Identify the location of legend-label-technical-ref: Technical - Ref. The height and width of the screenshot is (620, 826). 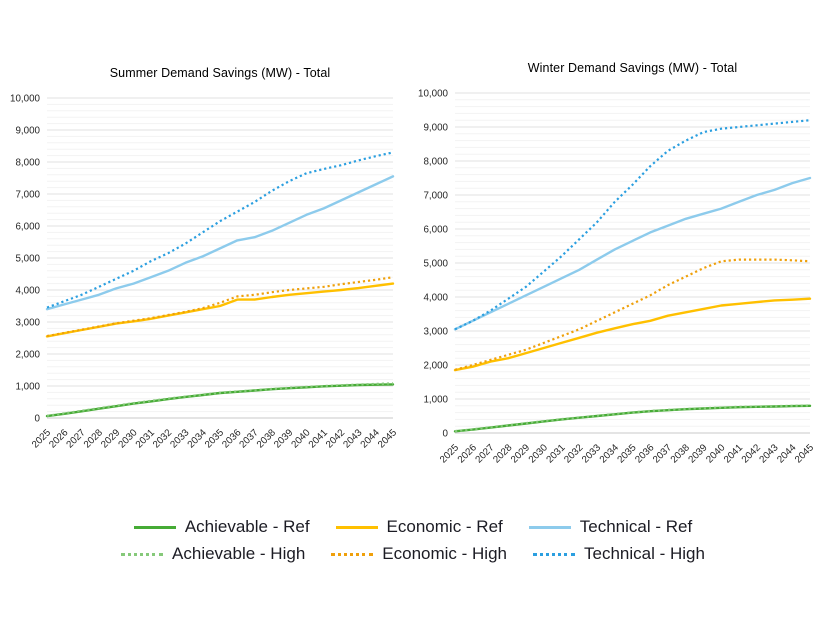
(636, 526).